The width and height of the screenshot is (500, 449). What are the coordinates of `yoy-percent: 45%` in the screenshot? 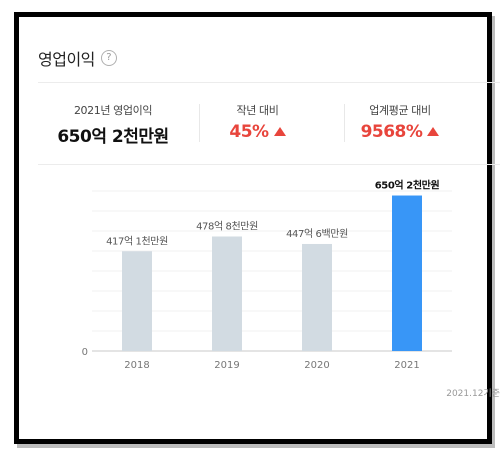 It's located at (249, 132).